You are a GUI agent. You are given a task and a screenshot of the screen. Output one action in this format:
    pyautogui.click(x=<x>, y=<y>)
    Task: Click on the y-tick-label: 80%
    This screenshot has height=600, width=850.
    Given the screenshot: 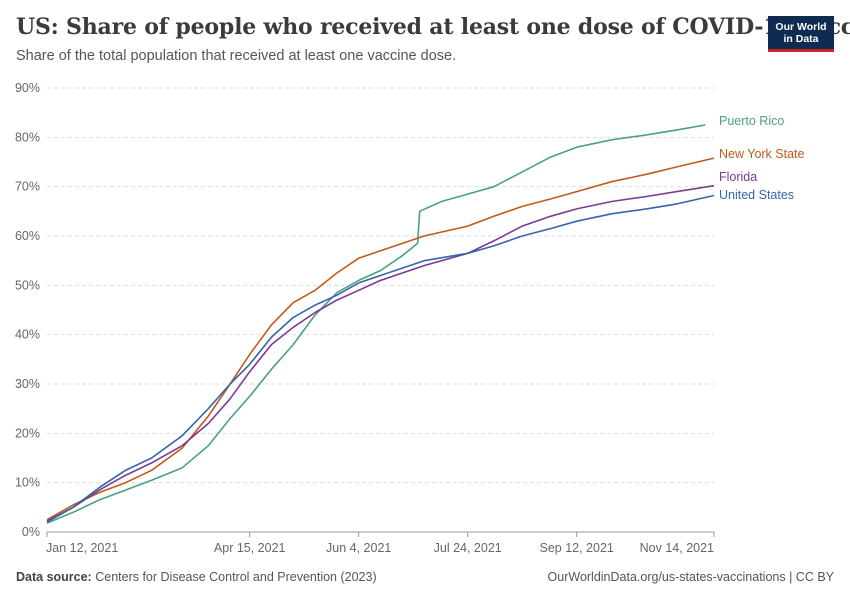 What is the action you would take?
    pyautogui.click(x=27, y=137)
    